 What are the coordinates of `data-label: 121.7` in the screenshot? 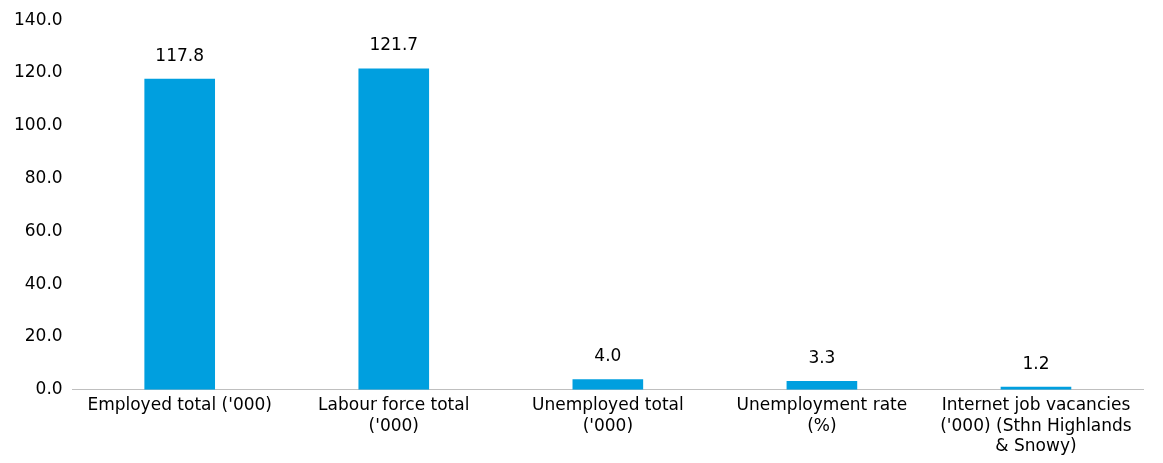 It's located at (394, 44).